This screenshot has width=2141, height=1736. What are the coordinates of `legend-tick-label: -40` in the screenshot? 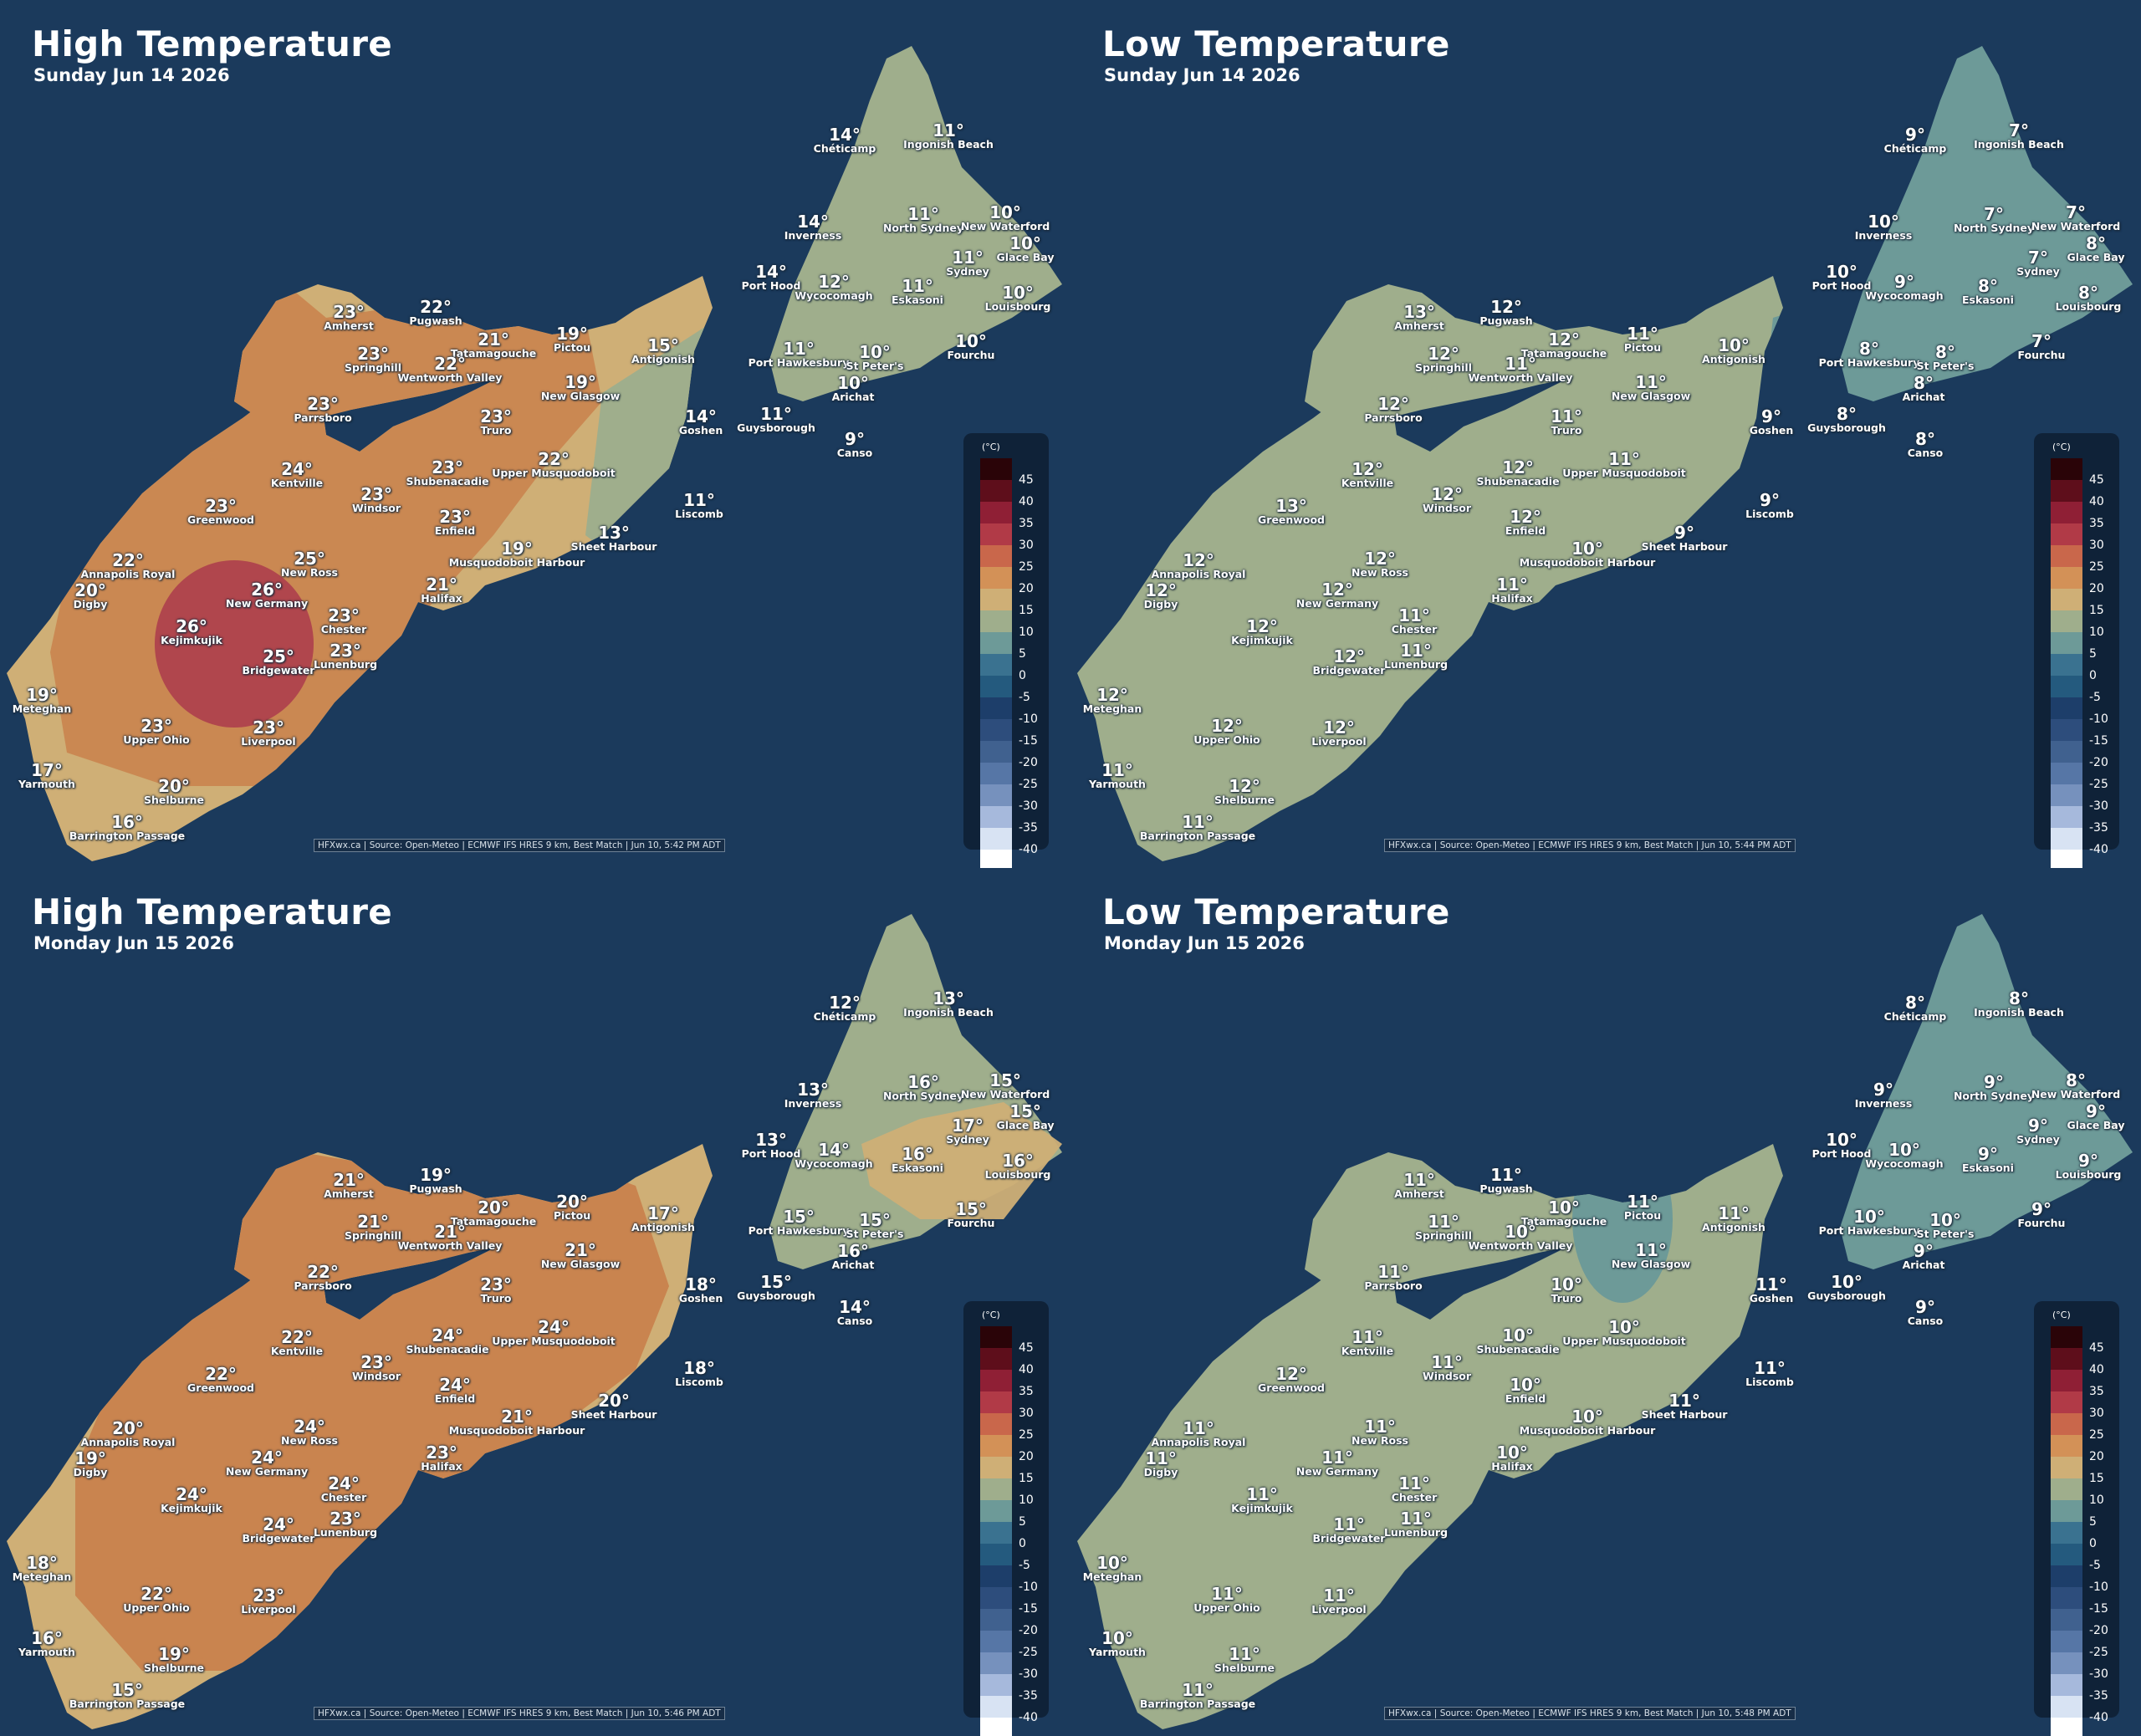 It's located at (2098, 849).